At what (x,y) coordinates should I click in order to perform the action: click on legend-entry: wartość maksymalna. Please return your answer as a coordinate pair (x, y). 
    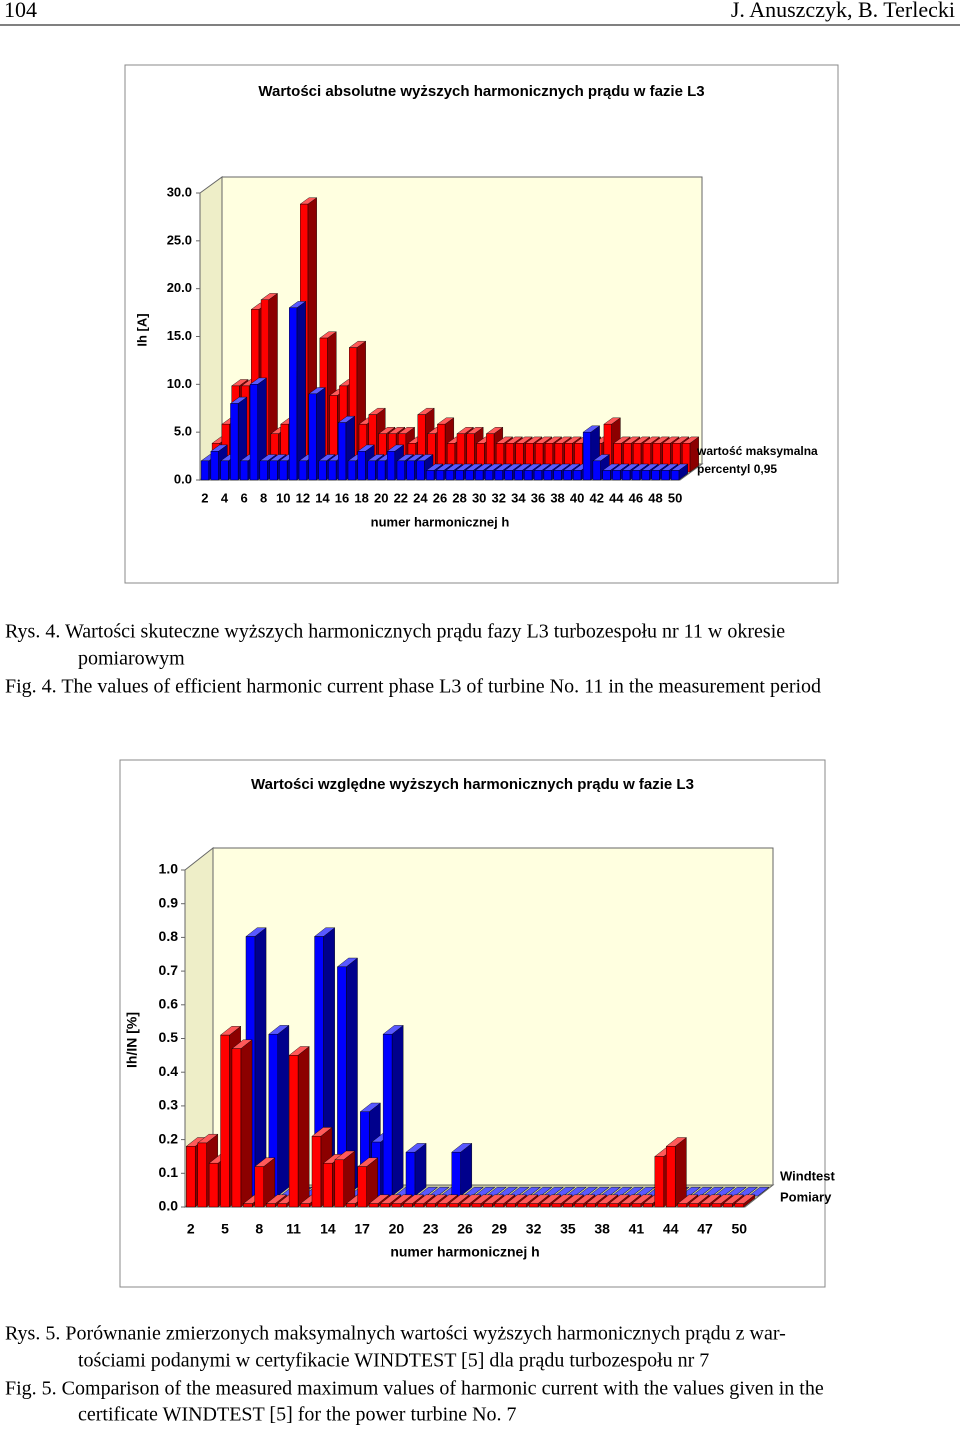
    Looking at the image, I should click on (757, 451).